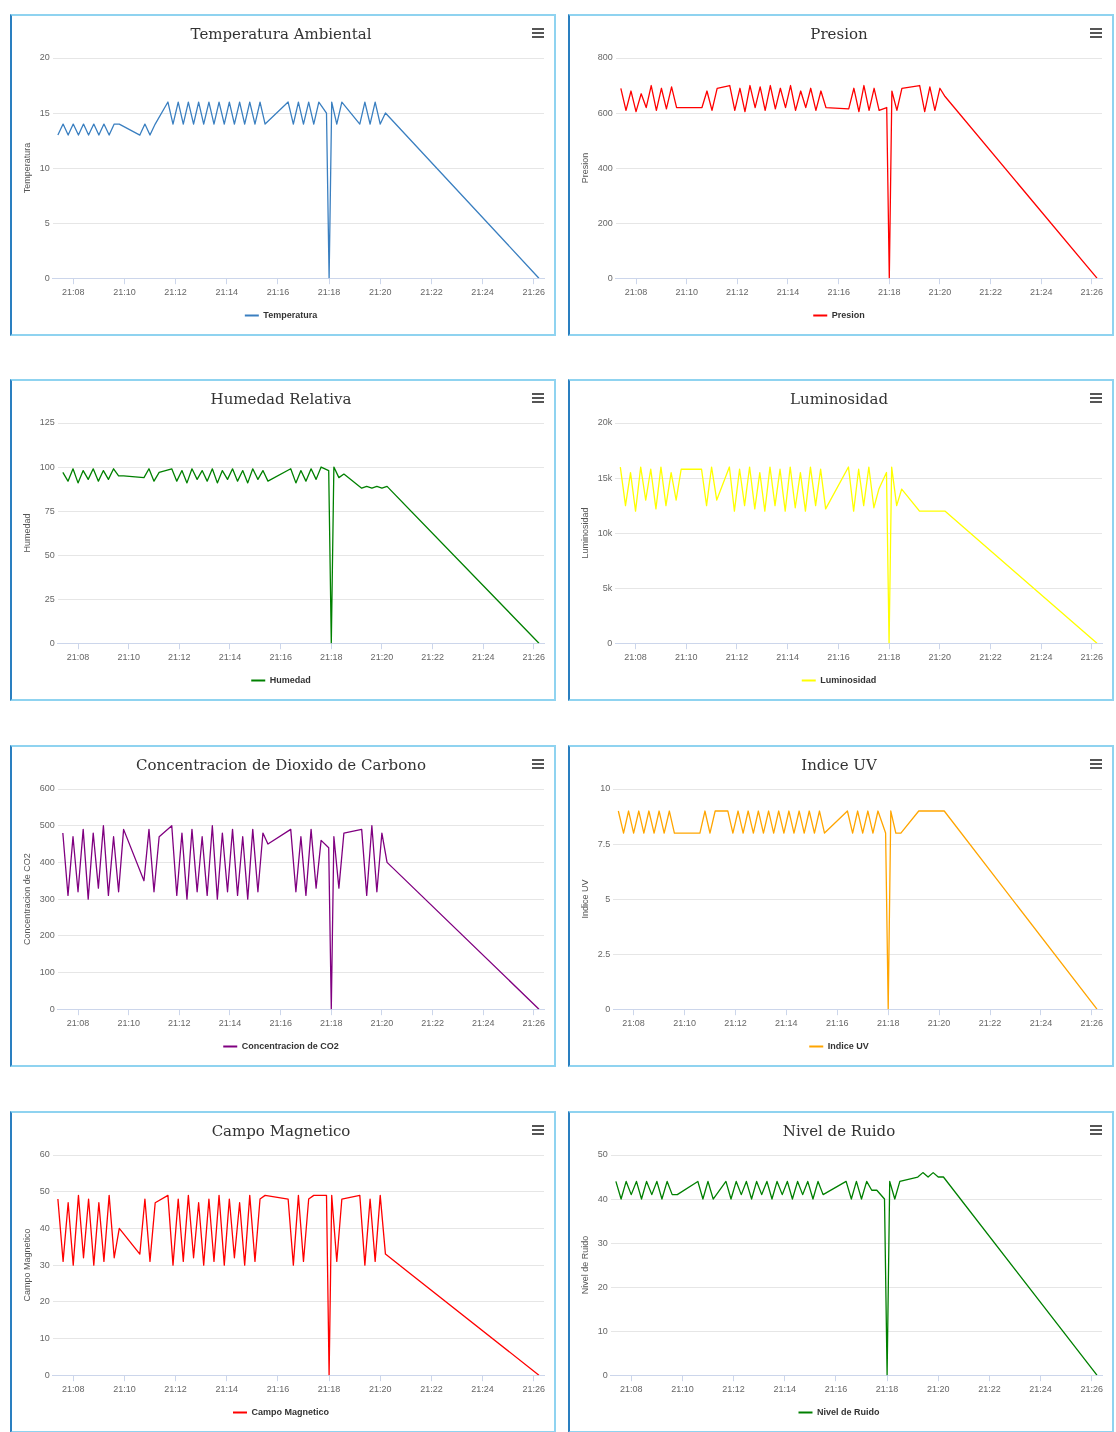 The width and height of the screenshot is (1116, 1432). What do you see at coordinates (604, 843) in the screenshot?
I see `y-tick-label: 7.5` at bounding box center [604, 843].